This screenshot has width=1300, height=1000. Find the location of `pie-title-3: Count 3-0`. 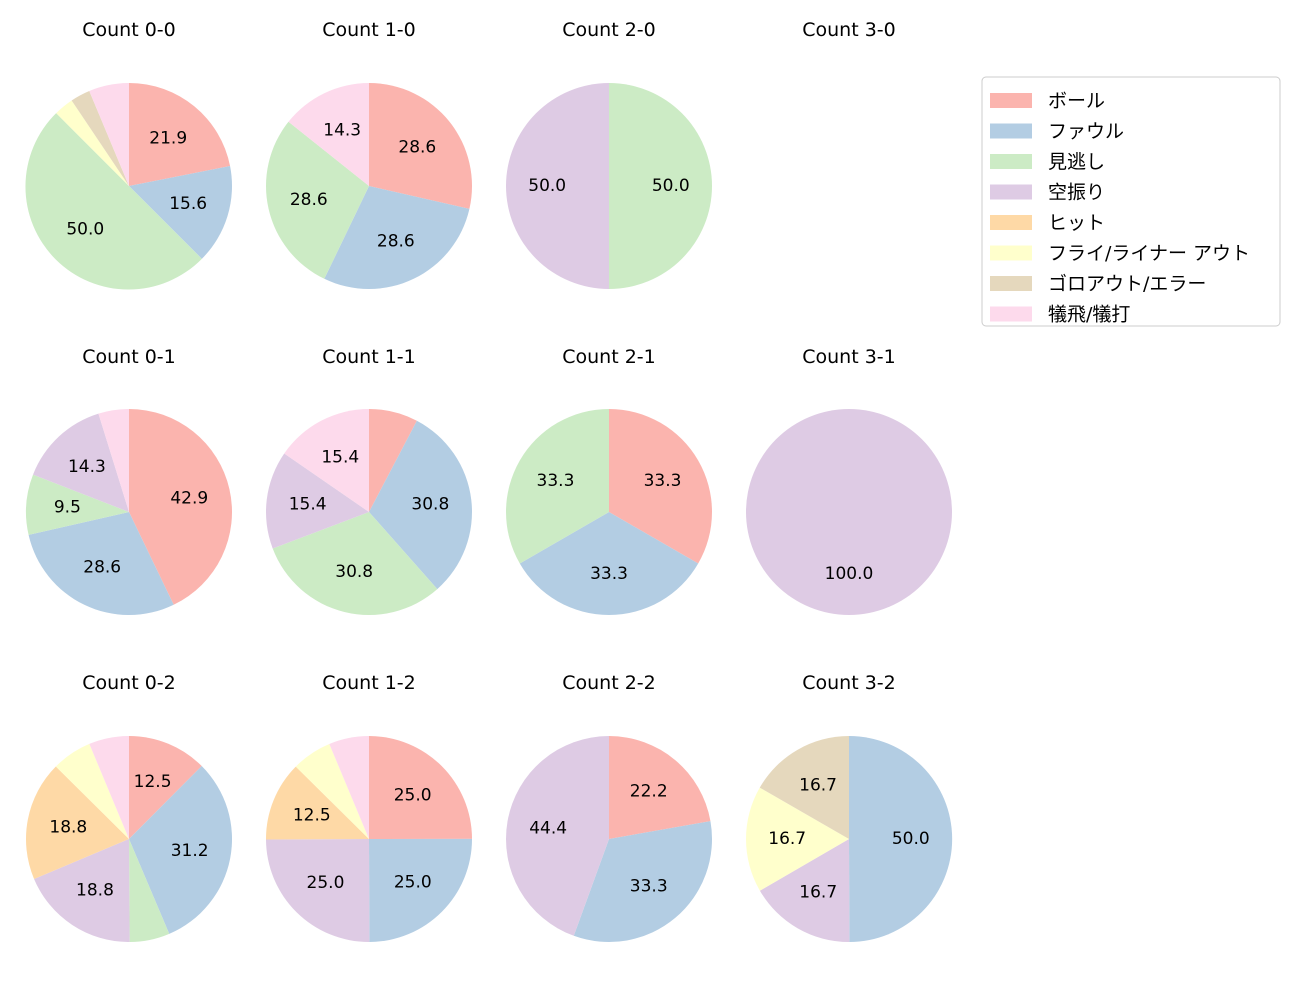

pie-title-3: Count 3-0 is located at coordinates (849, 30).